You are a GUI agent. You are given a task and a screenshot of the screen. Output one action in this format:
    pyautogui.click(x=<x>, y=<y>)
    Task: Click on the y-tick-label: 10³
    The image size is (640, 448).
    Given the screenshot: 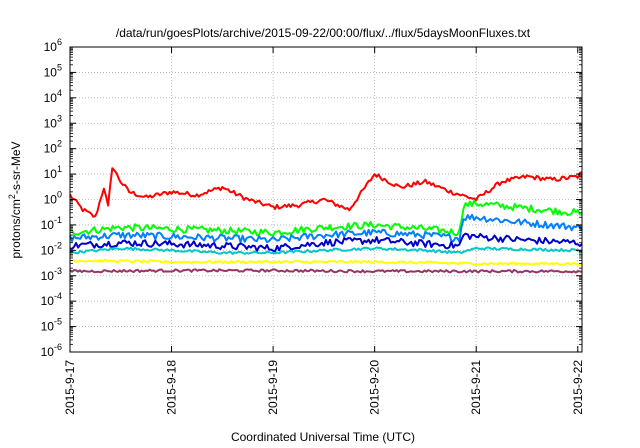 What is the action you would take?
    pyautogui.click(x=53, y=121)
    